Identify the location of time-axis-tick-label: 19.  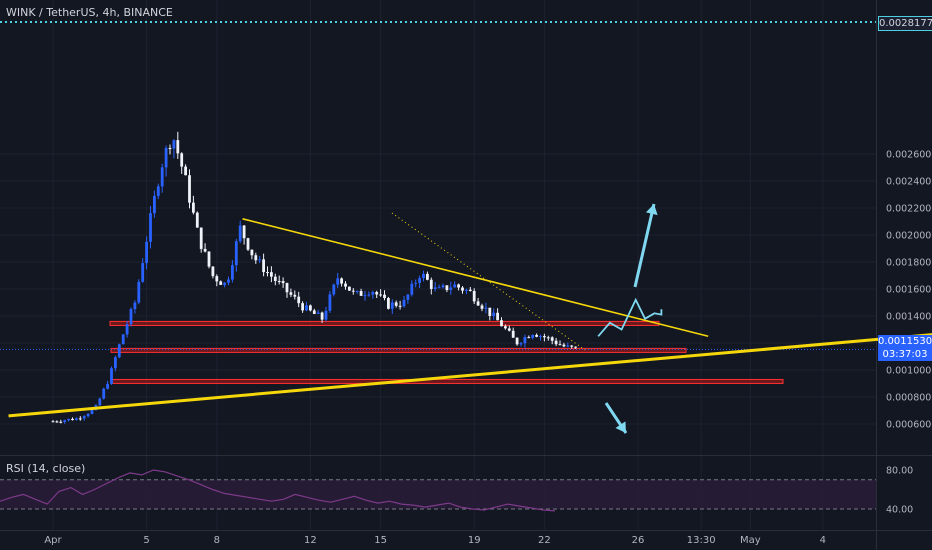
(474, 540).